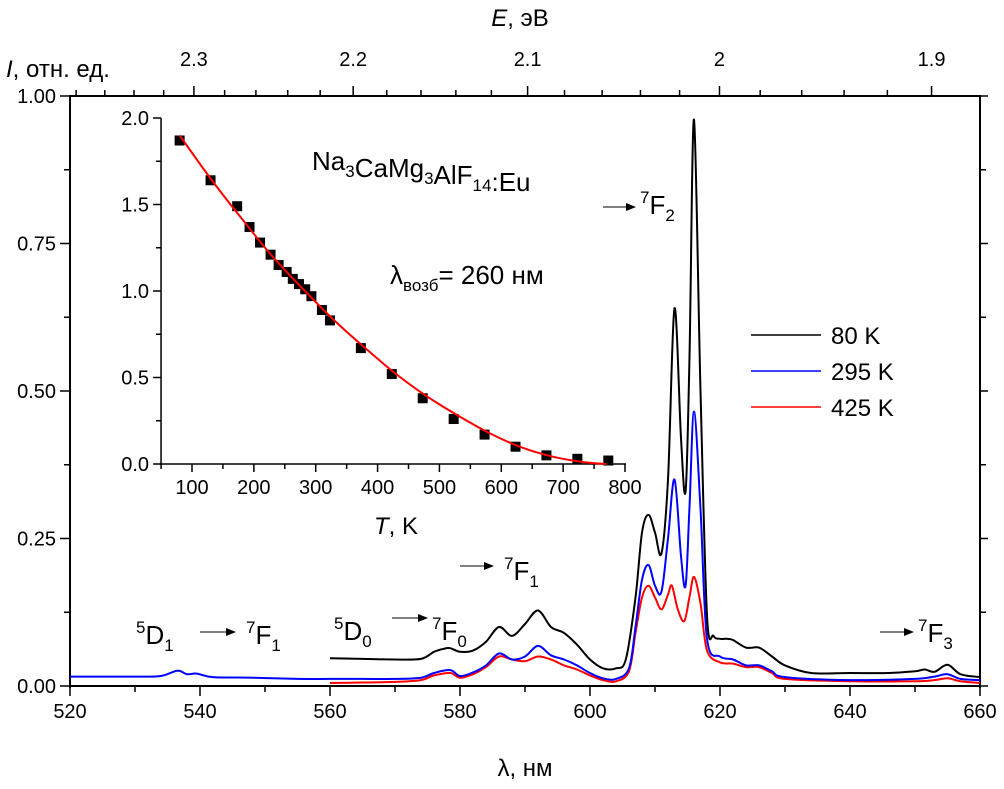 This screenshot has width=1004, height=789. Describe the element at coordinates (510, 182) in the screenshot. I see `formula-text: :Eu` at that location.